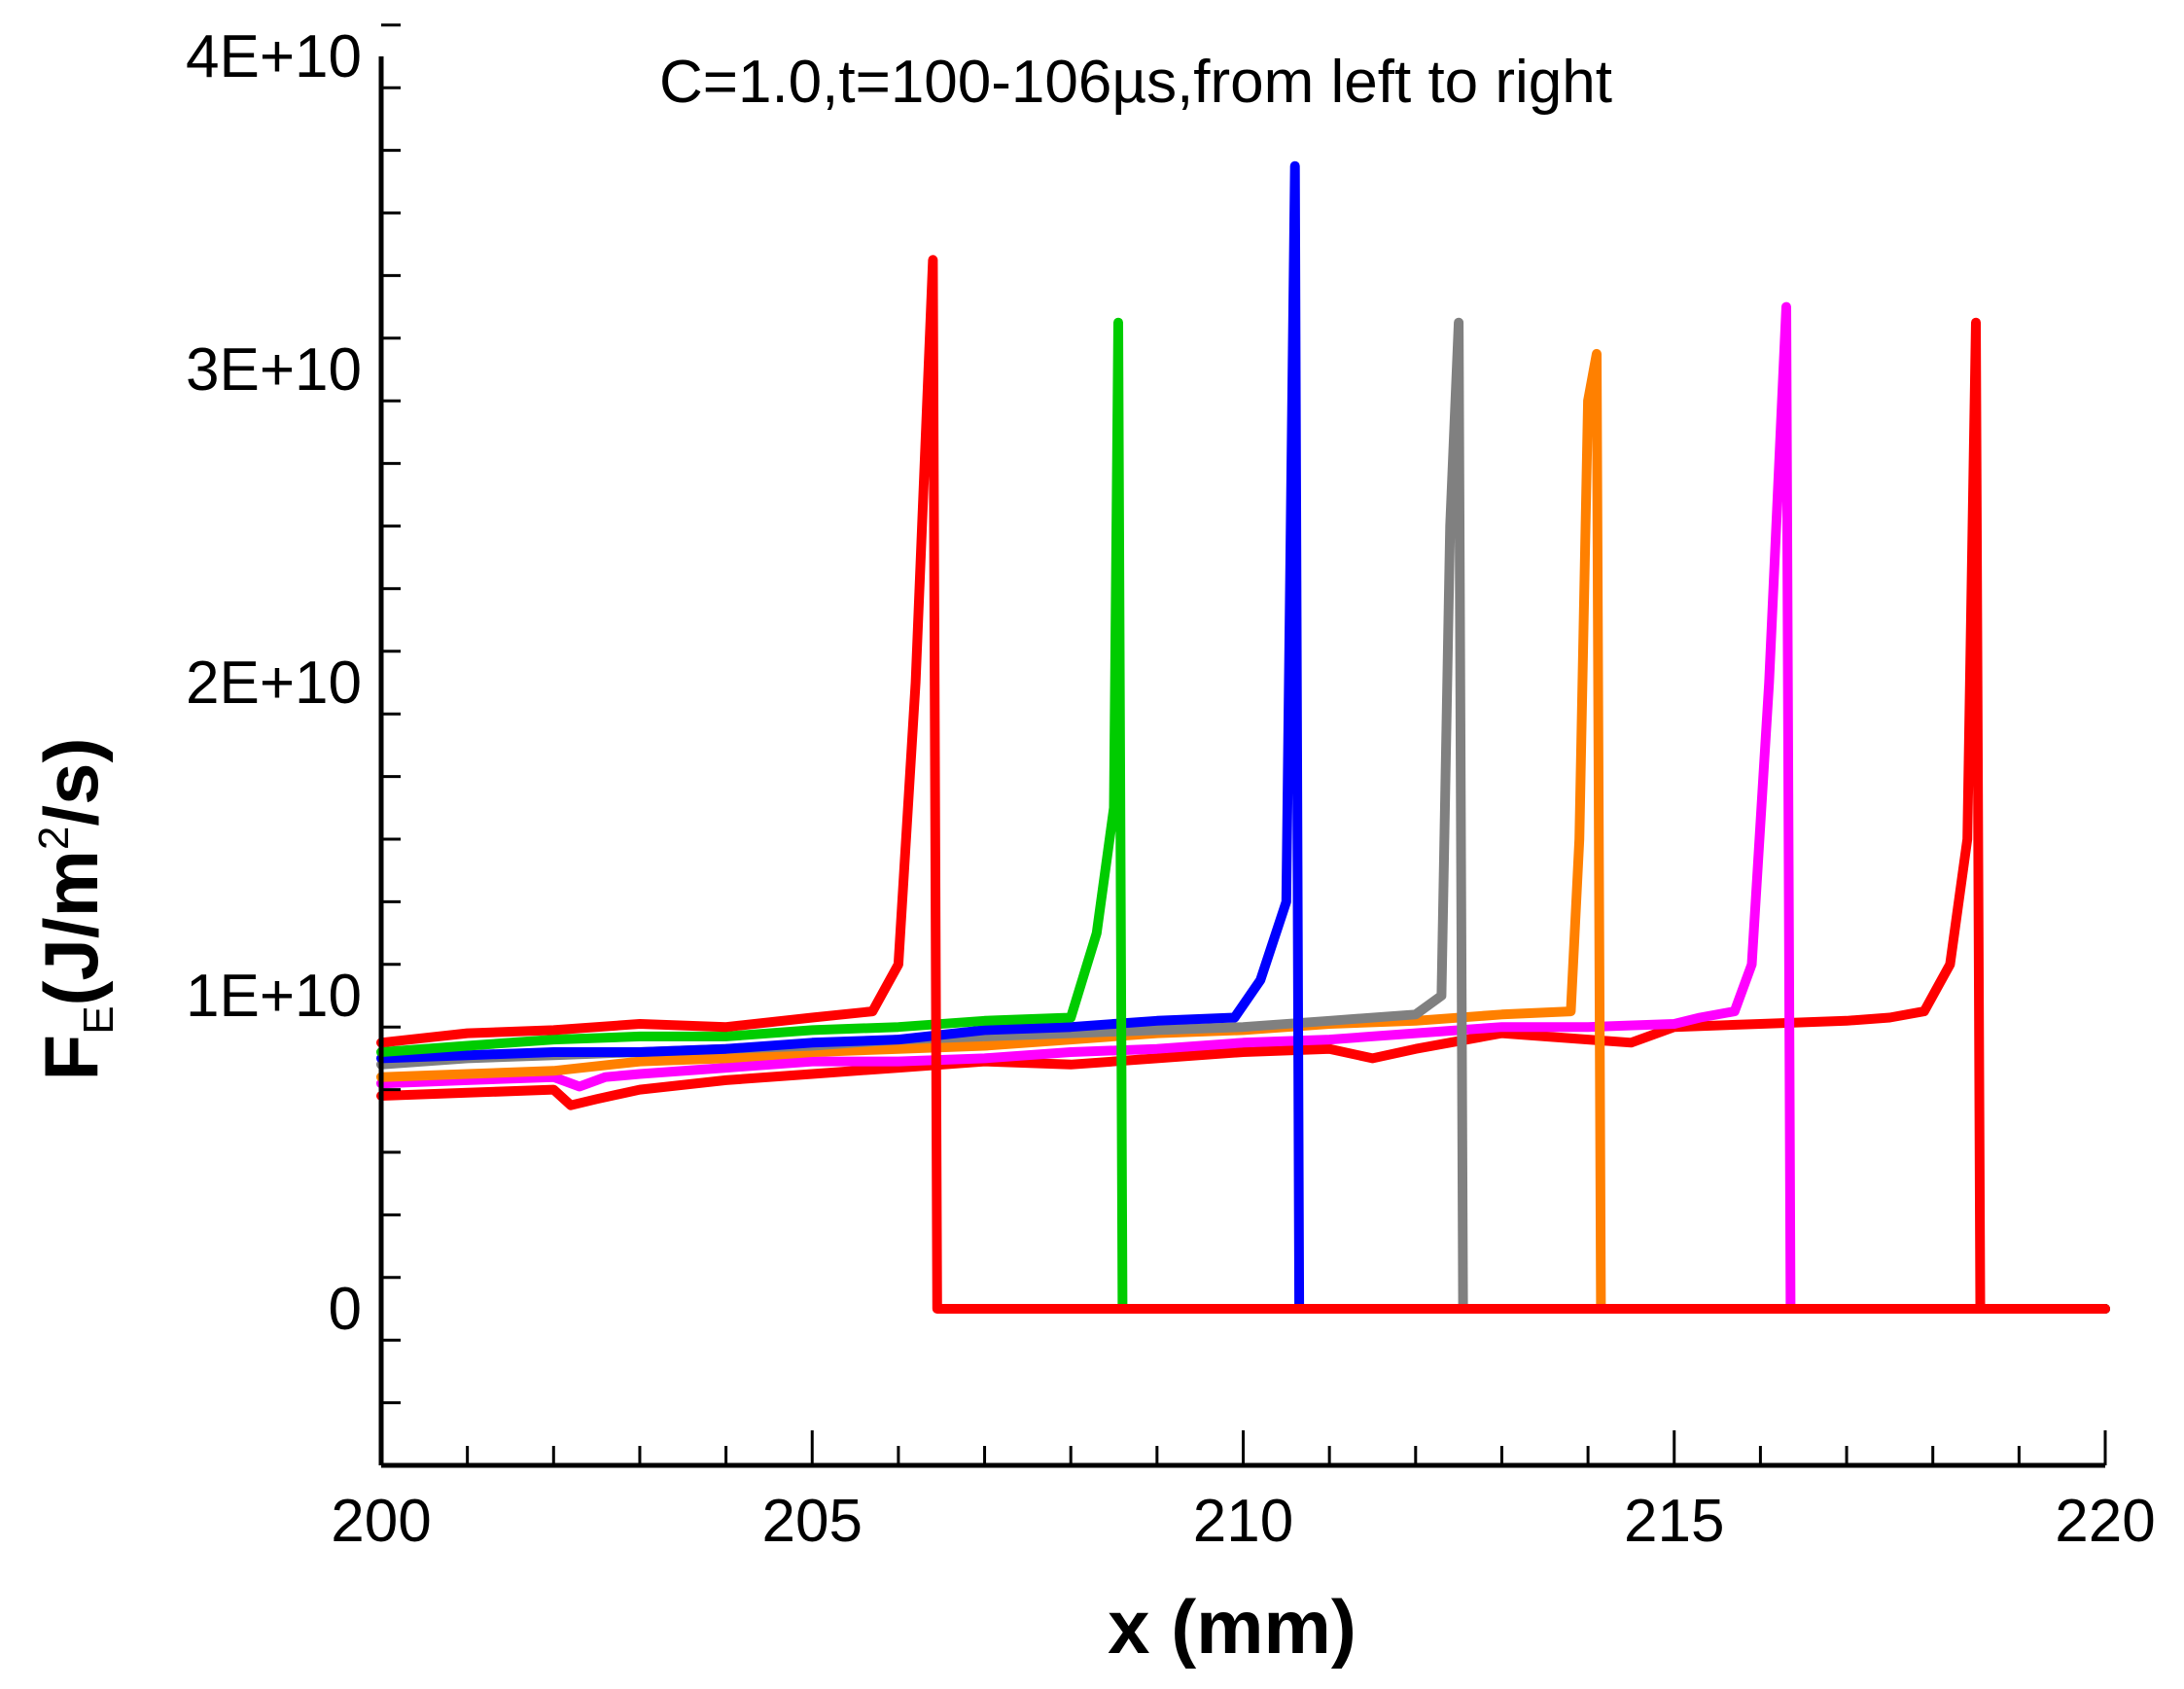 This screenshot has width=2184, height=1689. Describe the element at coordinates (812, 1522) in the screenshot. I see `x-tick-label: 205` at that location.